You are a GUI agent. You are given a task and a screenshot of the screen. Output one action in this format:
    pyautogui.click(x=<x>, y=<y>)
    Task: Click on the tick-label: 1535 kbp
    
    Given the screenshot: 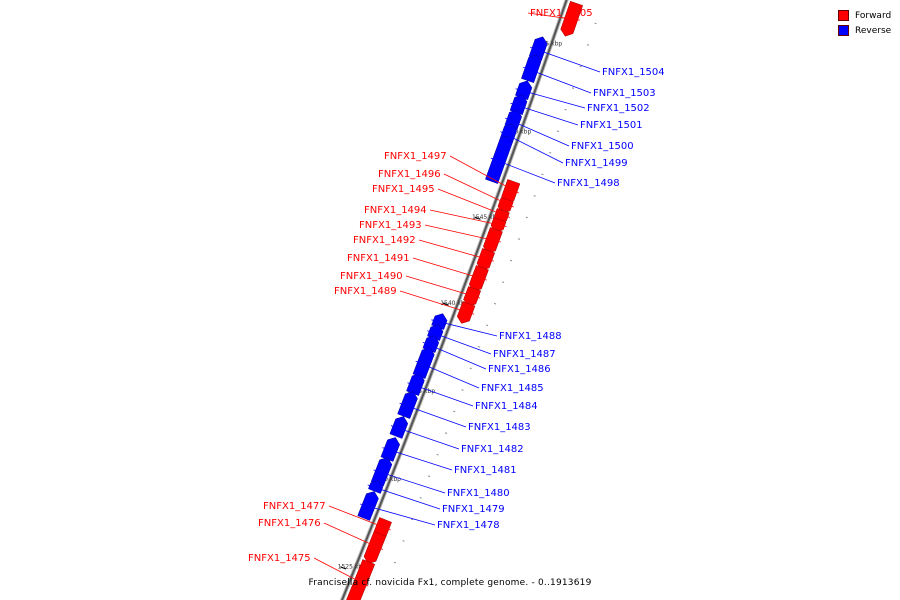 What is the action you would take?
    pyautogui.click(x=421, y=391)
    